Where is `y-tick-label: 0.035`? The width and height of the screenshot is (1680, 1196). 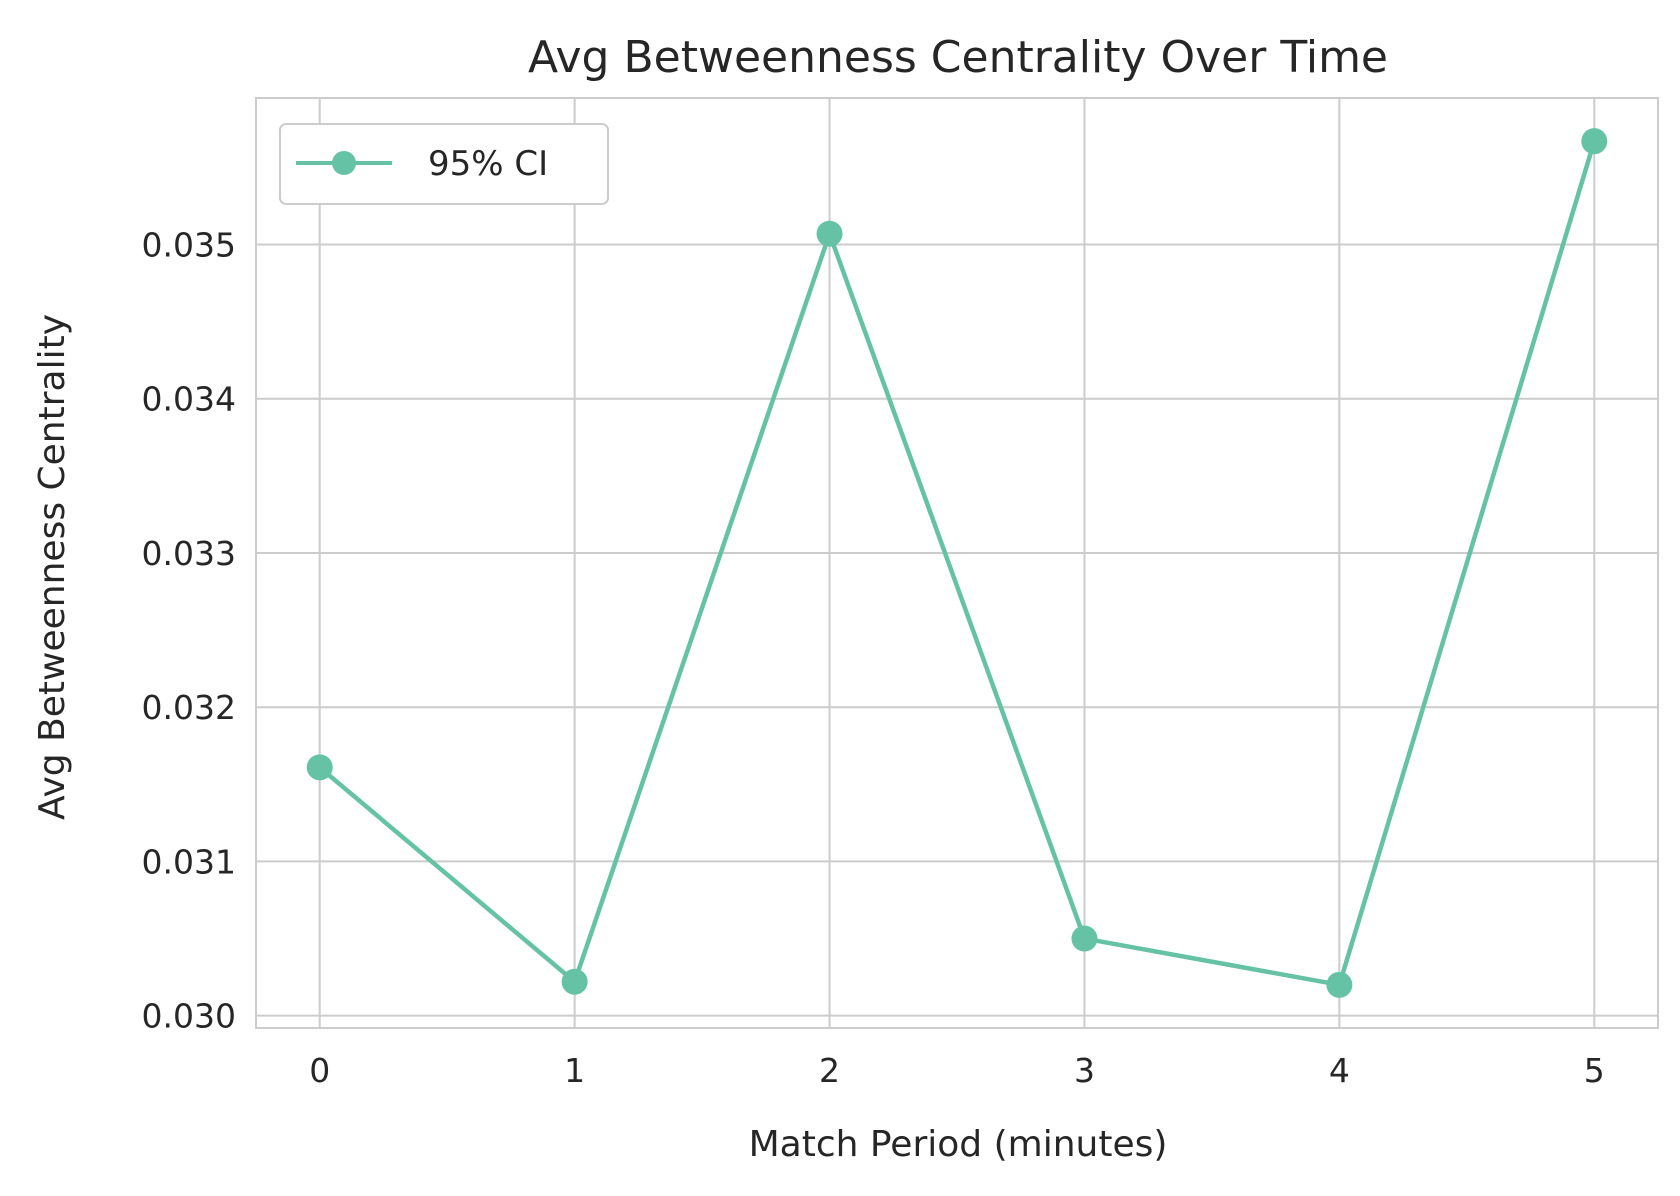
y-tick-label: 0.035 is located at coordinates (189, 245).